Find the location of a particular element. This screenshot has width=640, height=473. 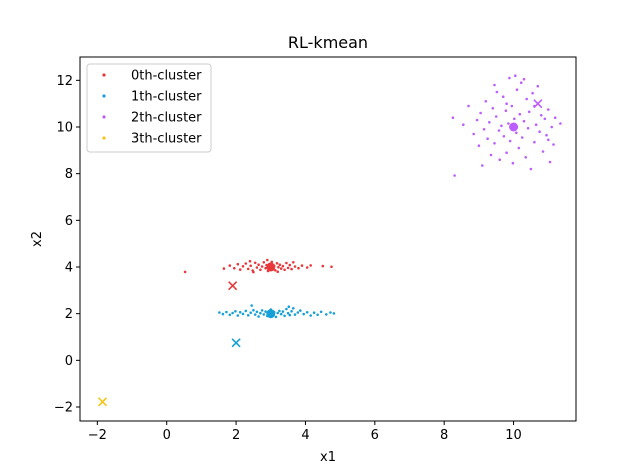

legend-label: 3th-cluster is located at coordinates (166, 139).